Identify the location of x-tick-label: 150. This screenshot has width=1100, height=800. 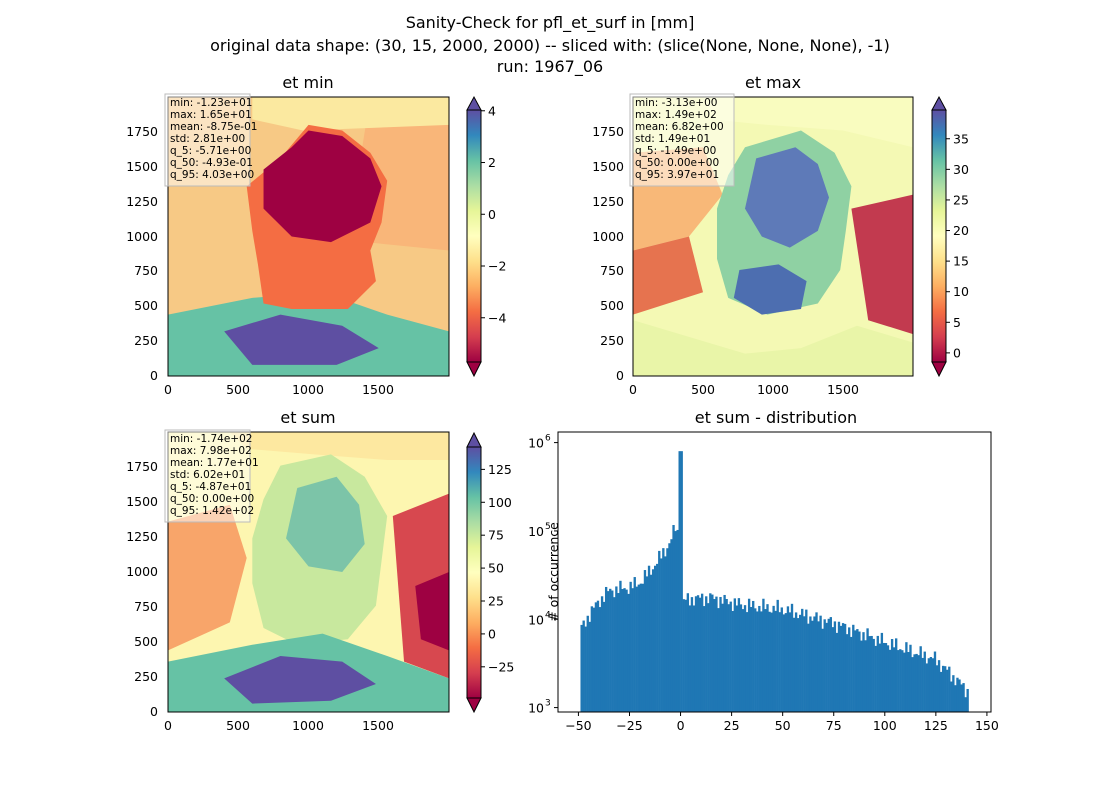
(987, 725).